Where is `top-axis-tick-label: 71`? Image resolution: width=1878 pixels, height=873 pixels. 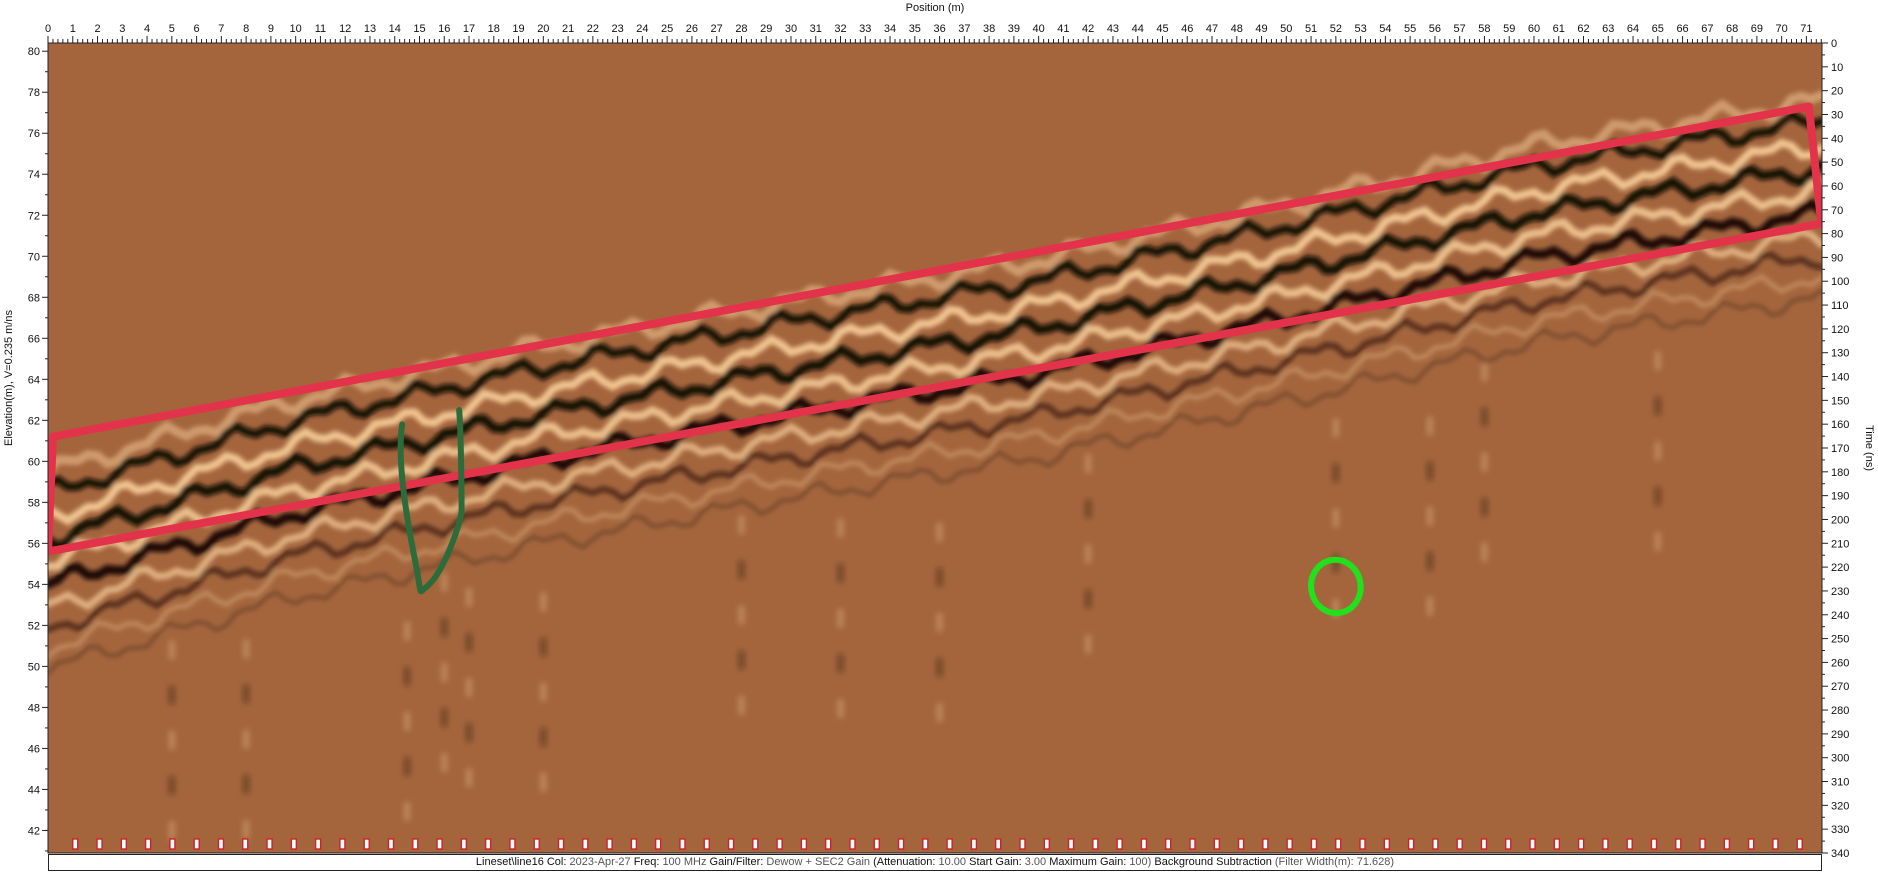 top-axis-tick-label: 71 is located at coordinates (1806, 29).